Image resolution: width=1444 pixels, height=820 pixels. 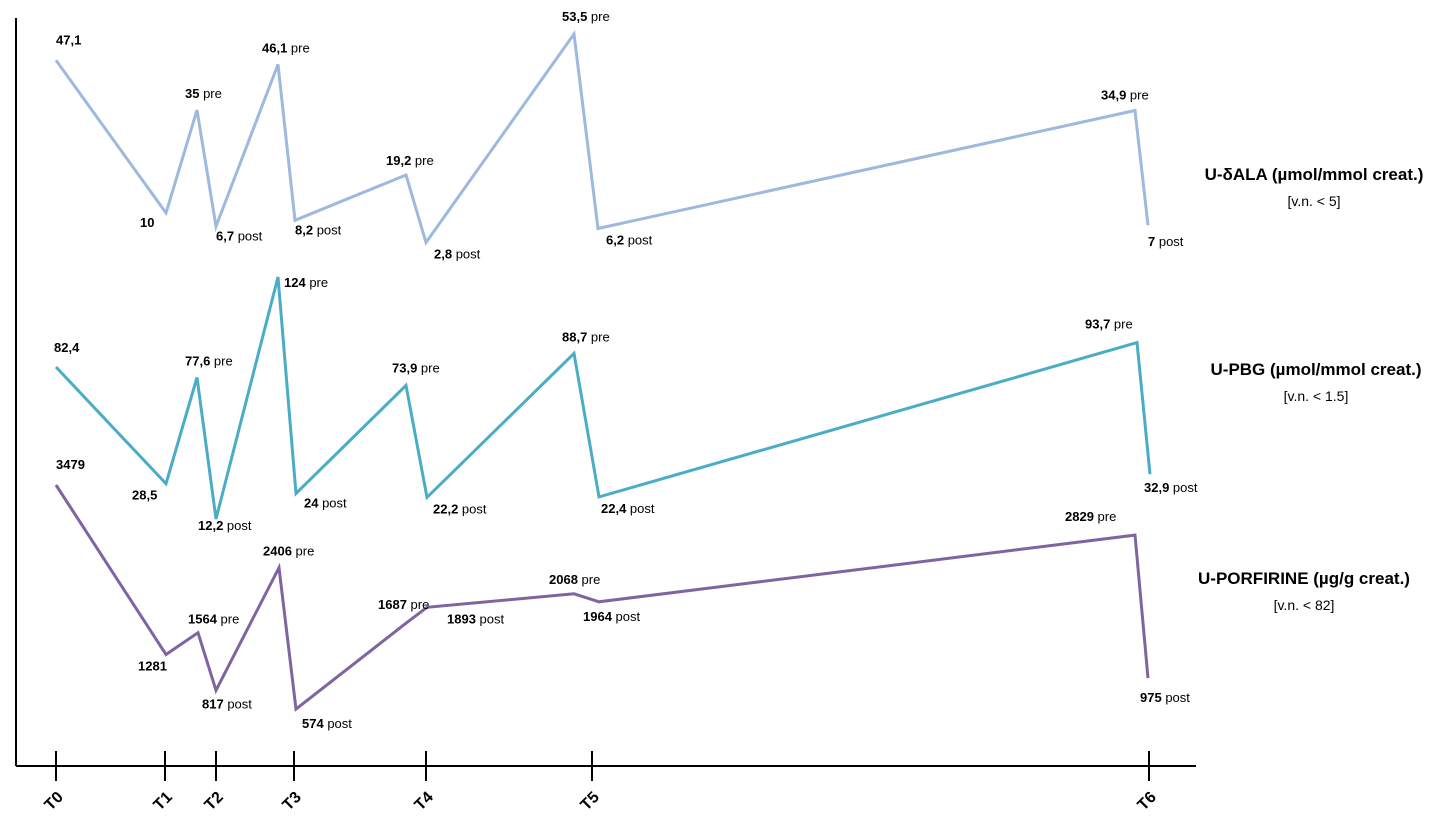 I want to click on data-label: 34,9 pre, so click(x=1125, y=95).